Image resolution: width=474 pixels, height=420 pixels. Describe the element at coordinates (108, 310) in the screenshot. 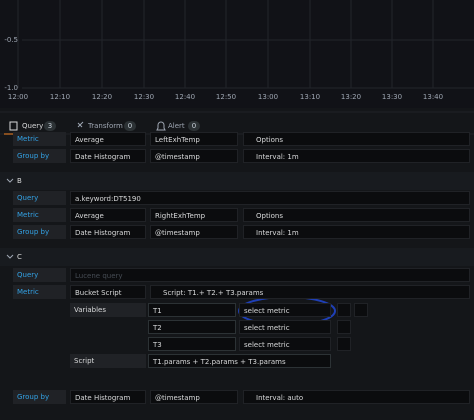

I see `variables-label: Variables` at that location.